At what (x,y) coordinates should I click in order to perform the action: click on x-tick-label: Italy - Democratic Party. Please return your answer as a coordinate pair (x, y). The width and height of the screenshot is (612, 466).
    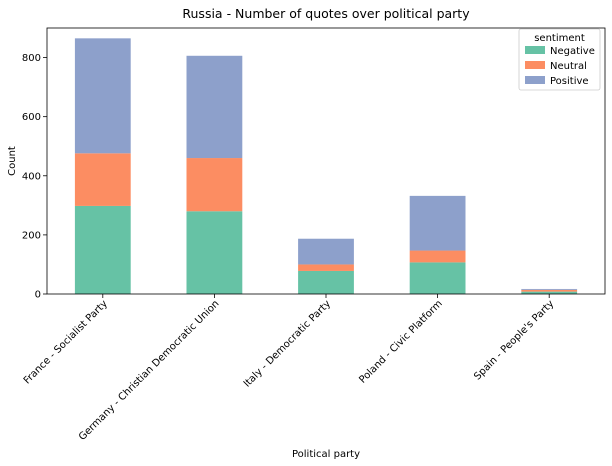
    Looking at the image, I should click on (287, 343).